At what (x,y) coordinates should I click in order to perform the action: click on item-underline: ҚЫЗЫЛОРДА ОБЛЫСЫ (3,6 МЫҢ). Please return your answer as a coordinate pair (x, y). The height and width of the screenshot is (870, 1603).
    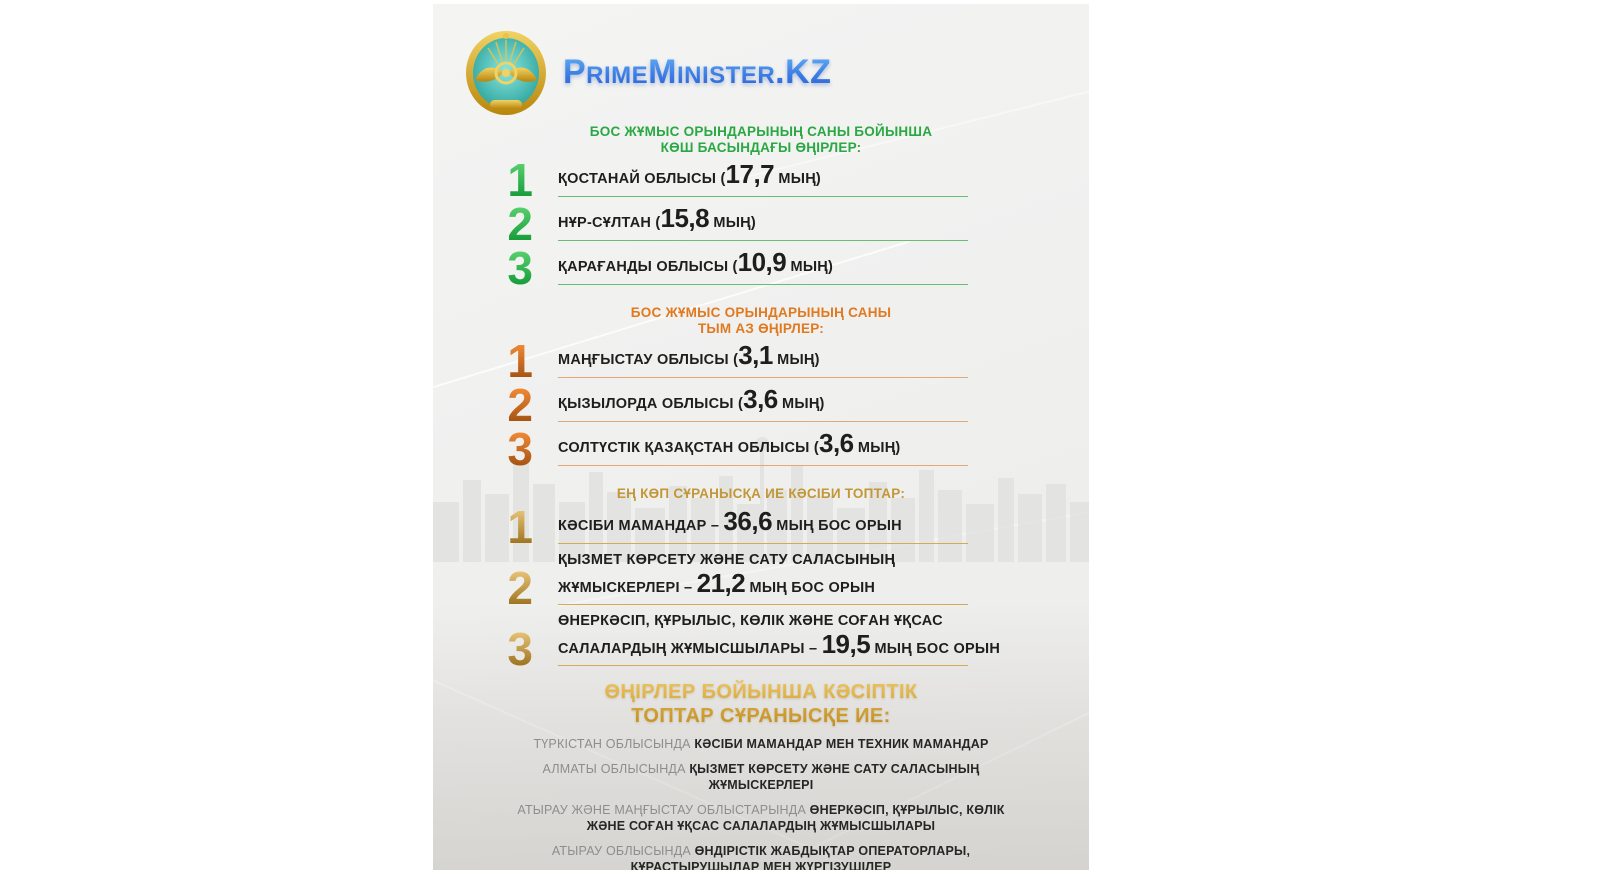
    Looking at the image, I should click on (763, 403).